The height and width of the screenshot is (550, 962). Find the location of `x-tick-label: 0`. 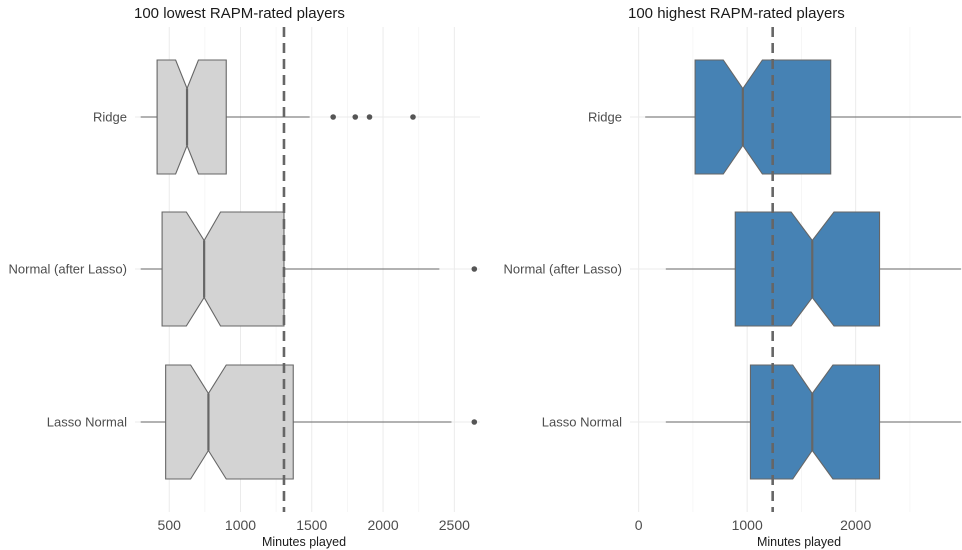

x-tick-label: 0 is located at coordinates (639, 525).